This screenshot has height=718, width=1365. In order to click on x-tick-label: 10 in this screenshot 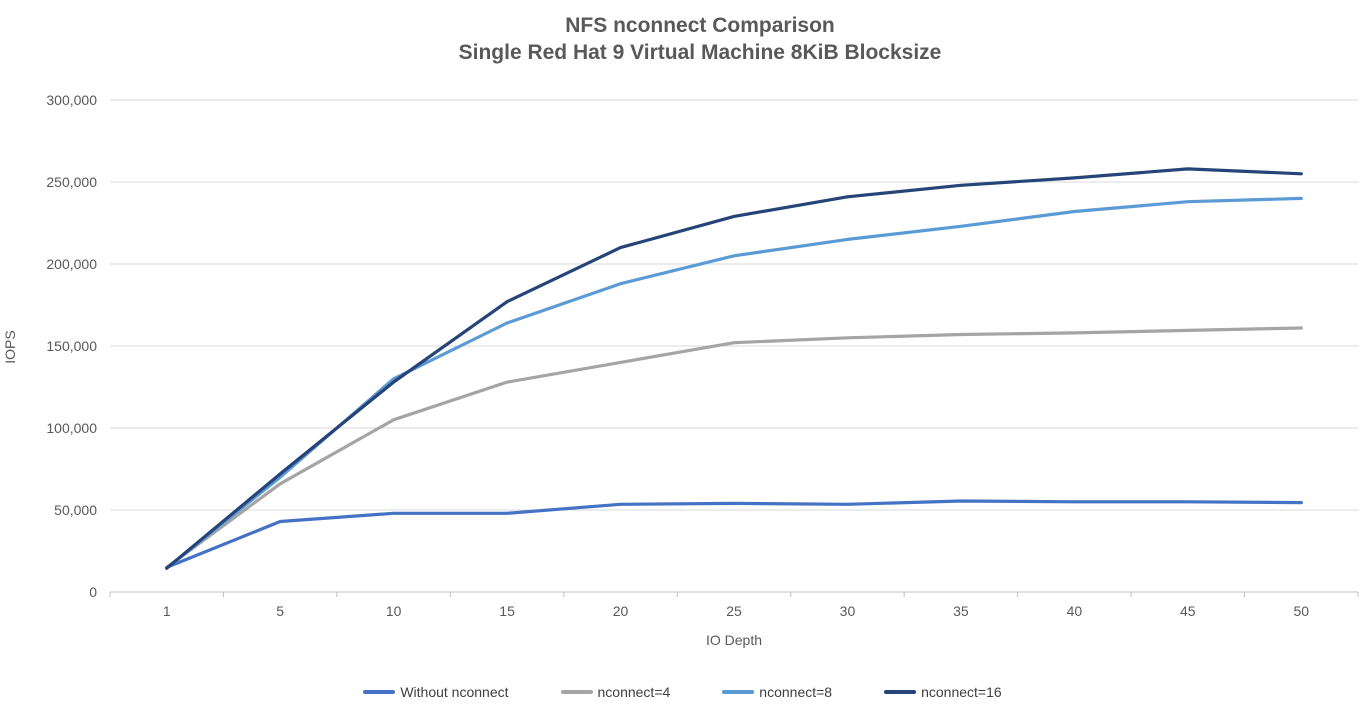, I will do `click(394, 611)`.